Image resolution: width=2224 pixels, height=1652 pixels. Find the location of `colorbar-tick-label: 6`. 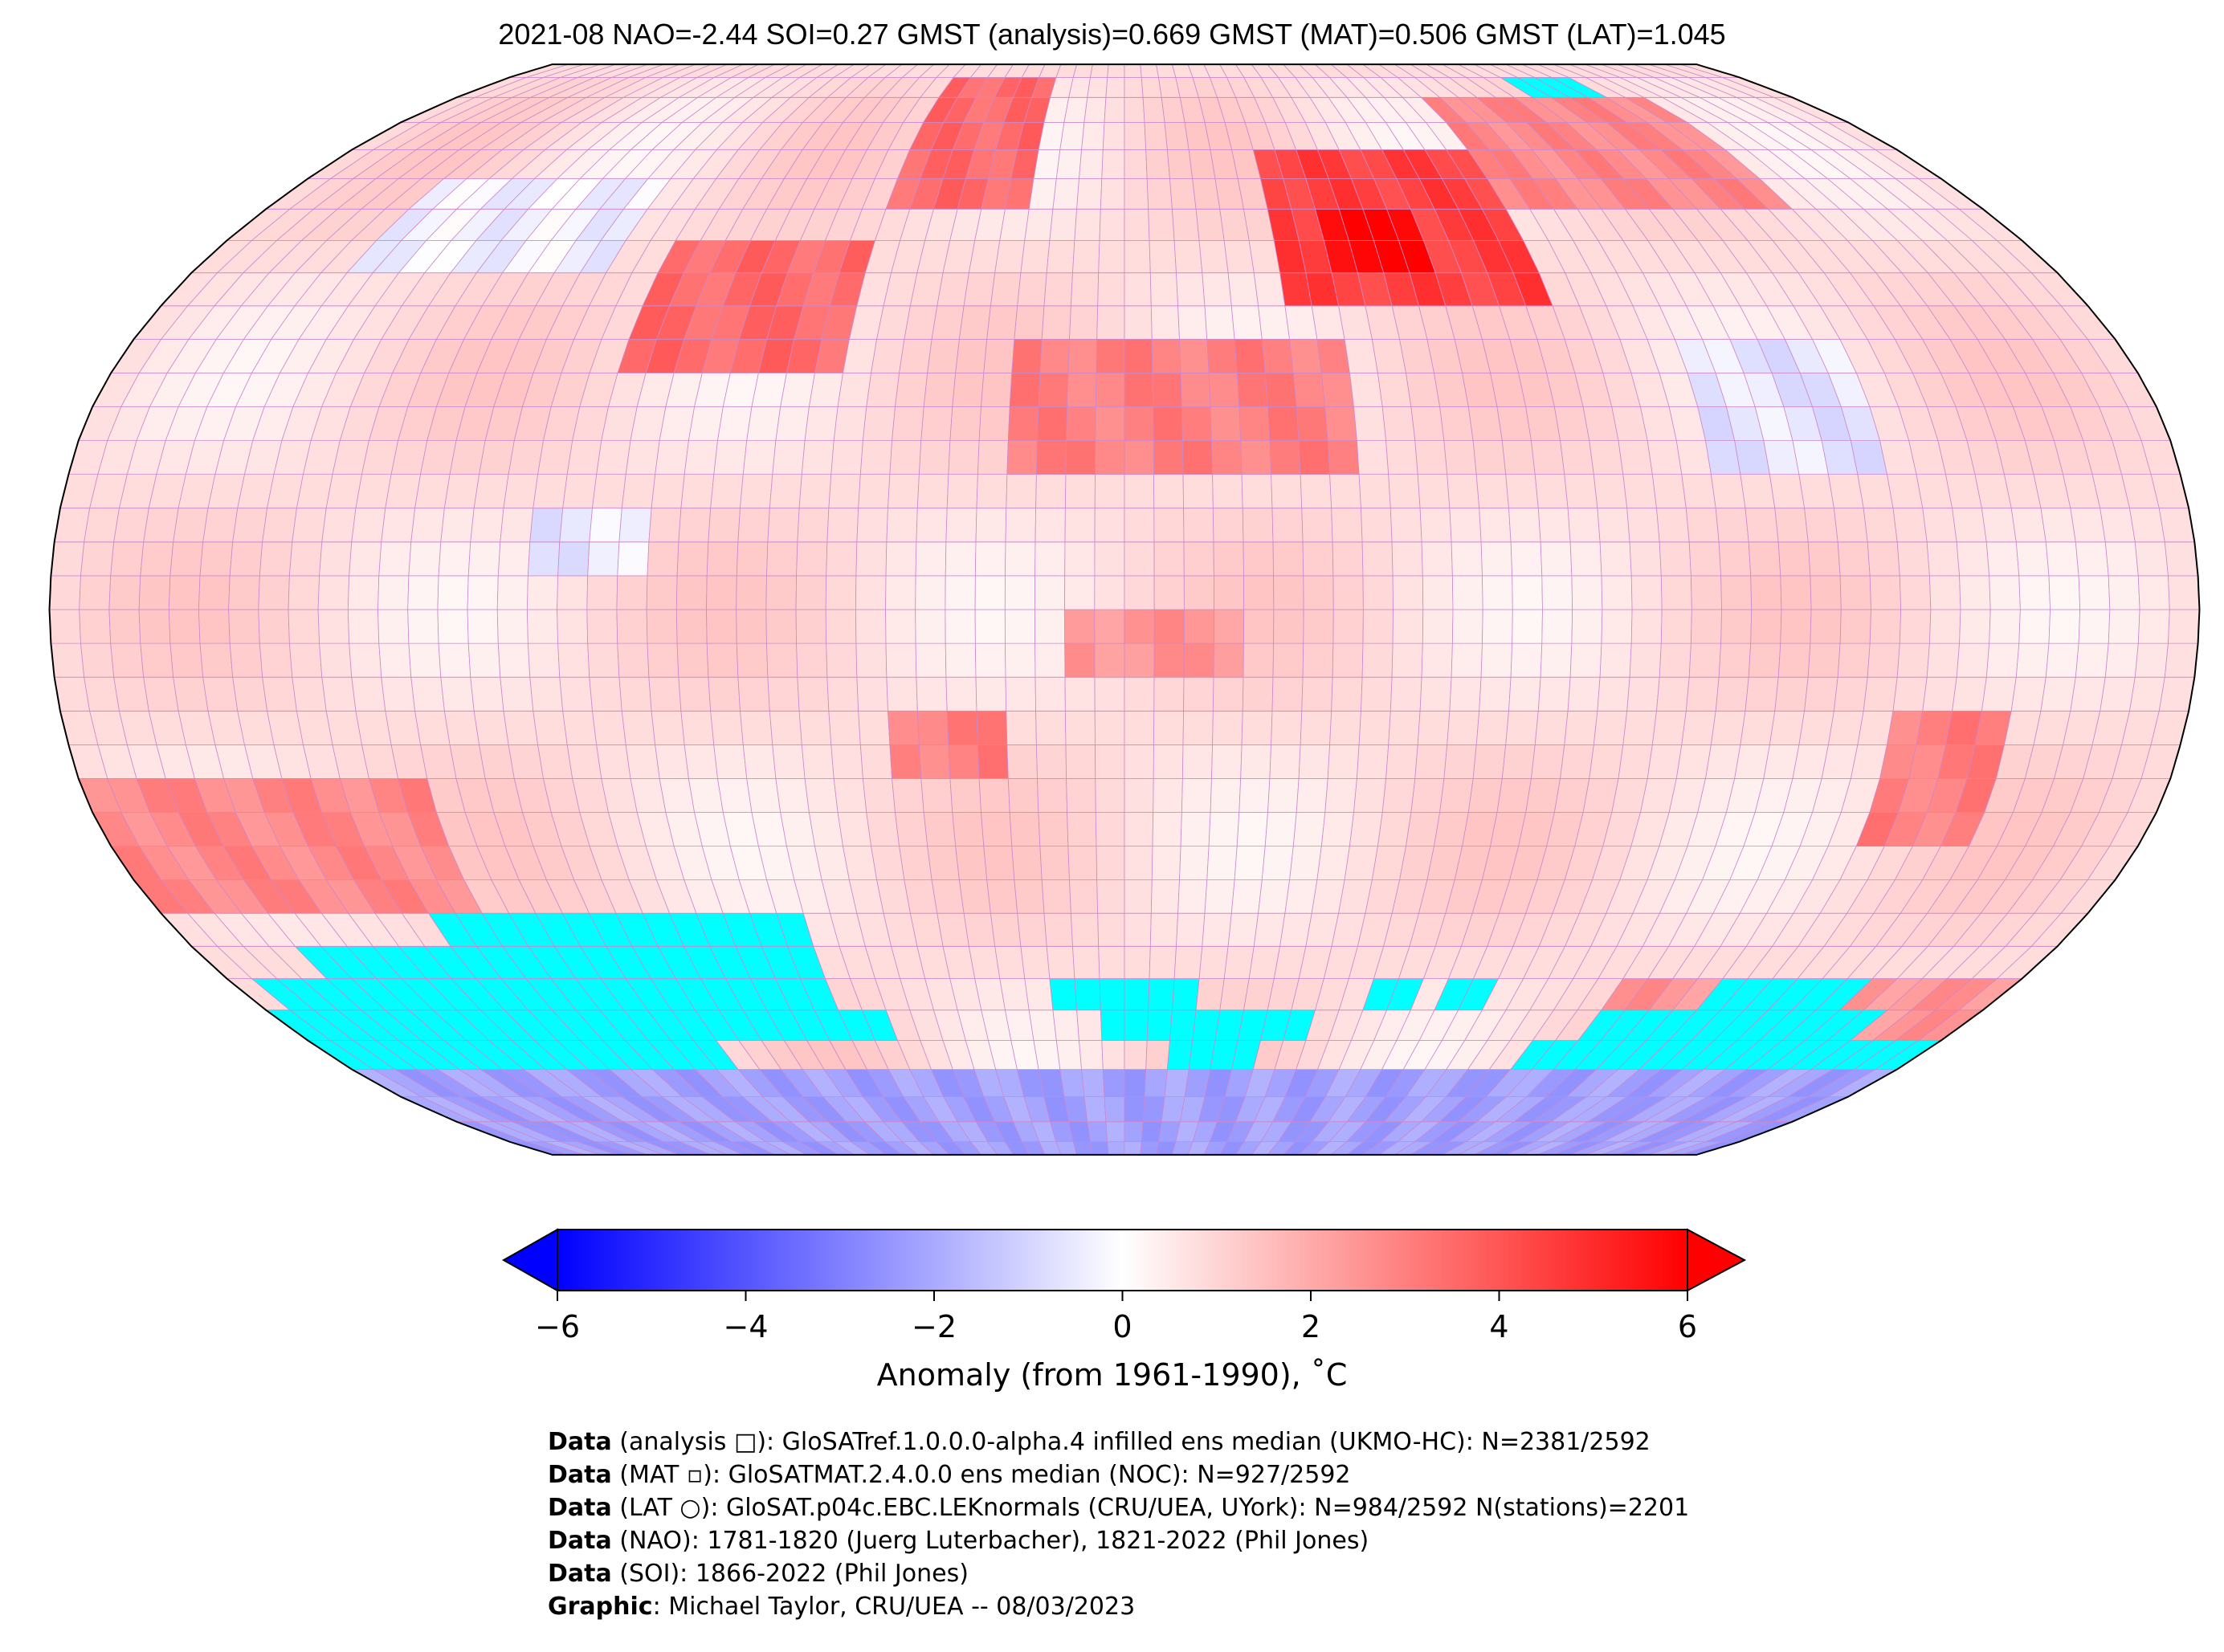

colorbar-tick-label: 6 is located at coordinates (1688, 1326).